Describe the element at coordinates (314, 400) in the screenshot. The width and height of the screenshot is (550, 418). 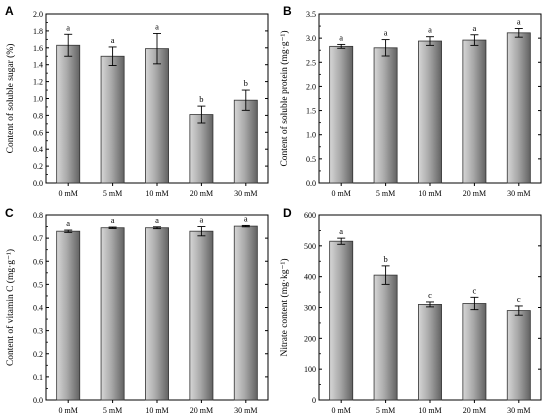
I see `y-tick-label: 0` at that location.